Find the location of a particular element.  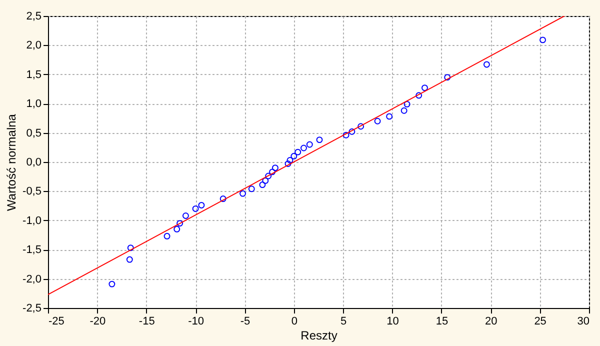

y-tick-label: 0,5 is located at coordinates (34, 133).